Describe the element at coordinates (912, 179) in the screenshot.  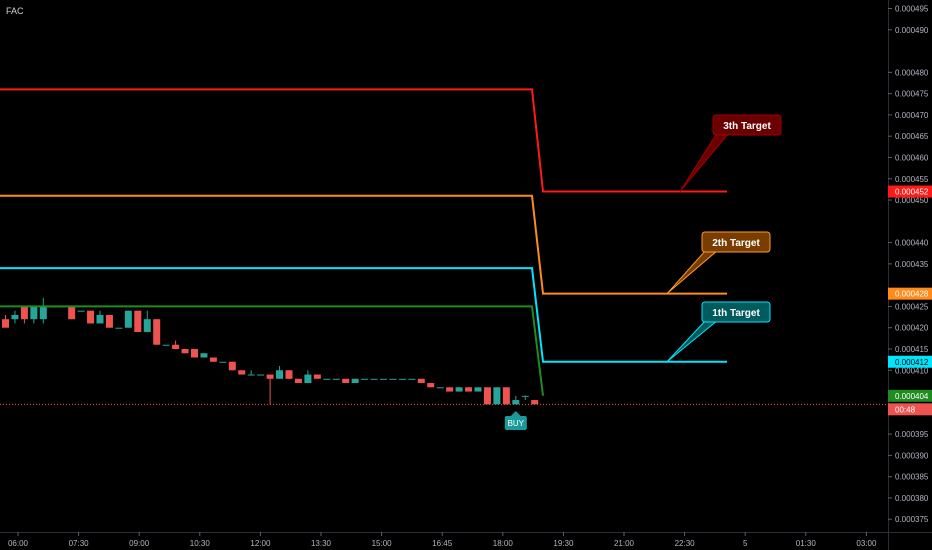
I see `y-tick-label: 0.000455` at that location.